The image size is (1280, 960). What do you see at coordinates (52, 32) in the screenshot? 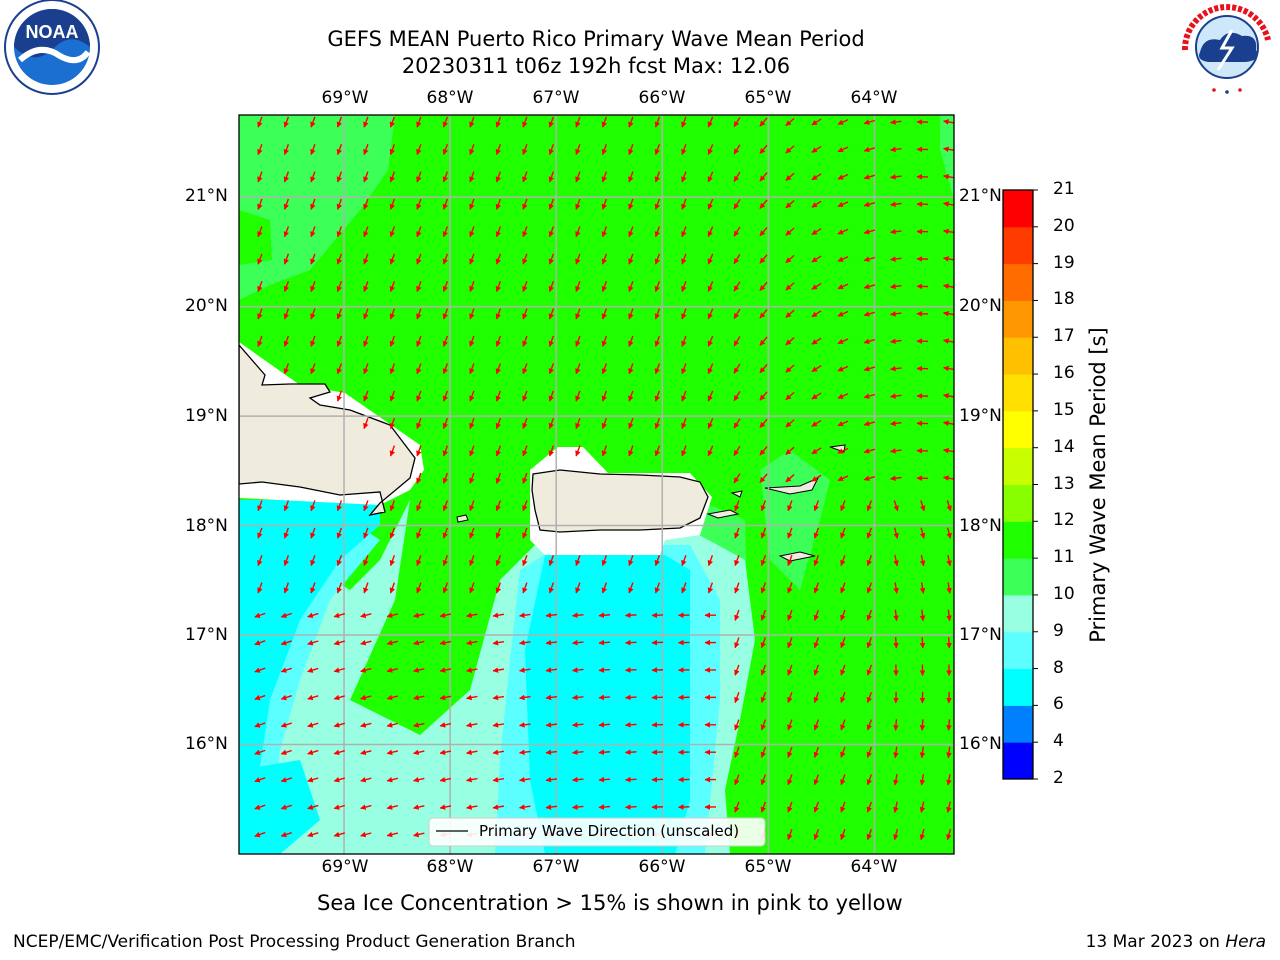
I see `noaa-logo-text: NOAA` at bounding box center [52, 32].